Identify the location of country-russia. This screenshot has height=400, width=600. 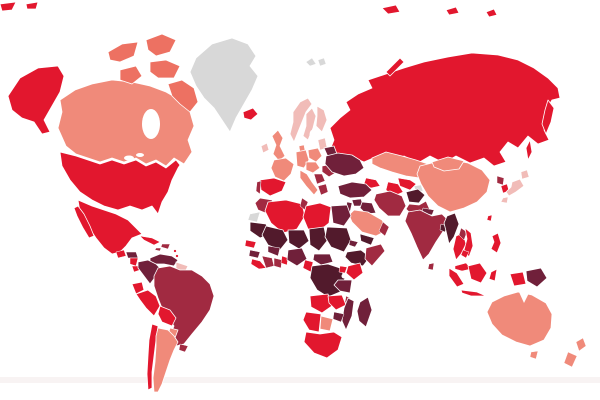
(445, 109).